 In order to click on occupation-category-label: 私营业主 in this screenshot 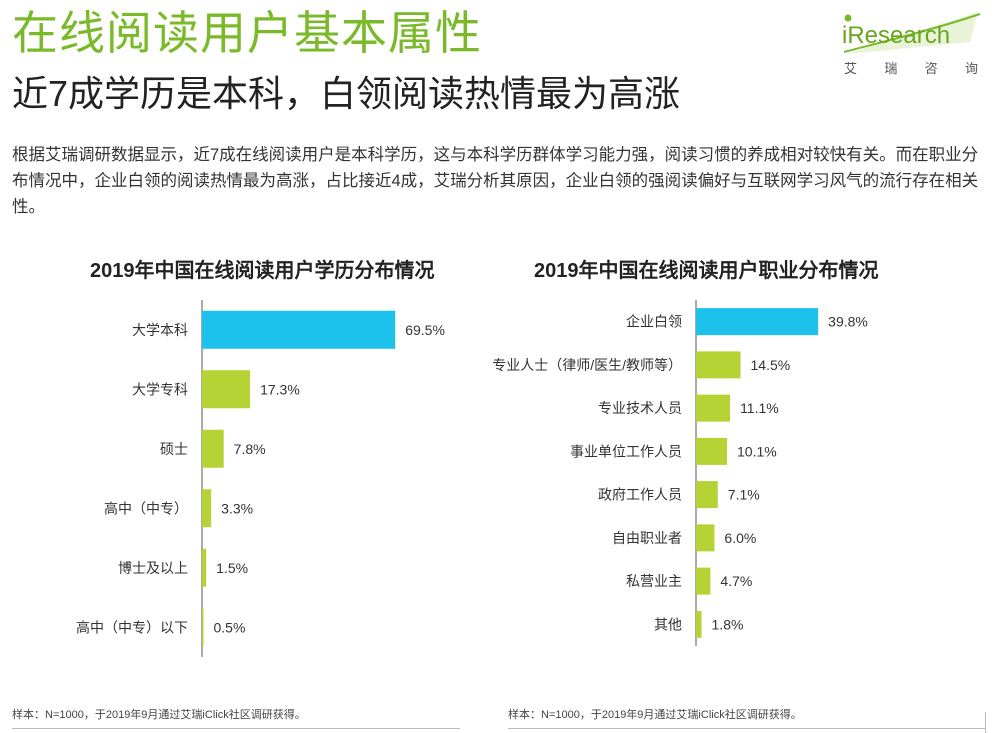, I will do `click(654, 581)`.